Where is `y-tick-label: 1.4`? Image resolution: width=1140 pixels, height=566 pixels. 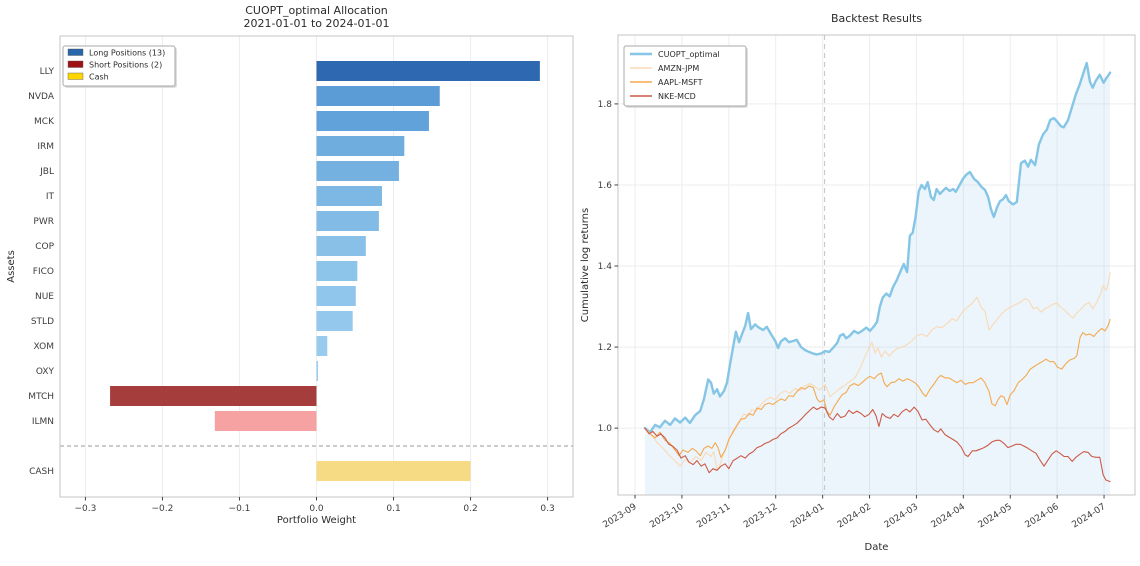
y-tick-label: 1.4 is located at coordinates (605, 267).